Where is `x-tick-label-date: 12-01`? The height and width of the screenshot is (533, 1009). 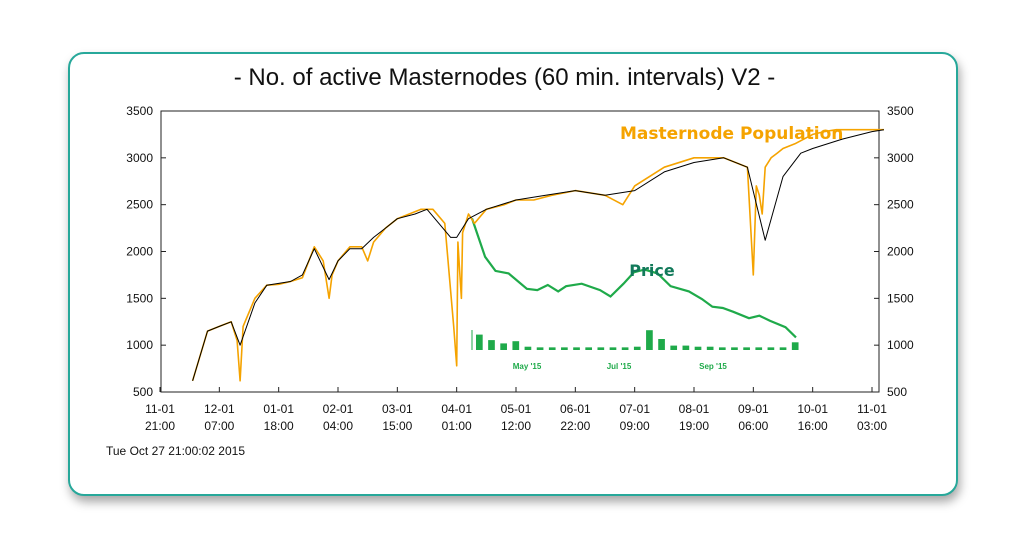 x-tick-label-date: 12-01 is located at coordinates (219, 409).